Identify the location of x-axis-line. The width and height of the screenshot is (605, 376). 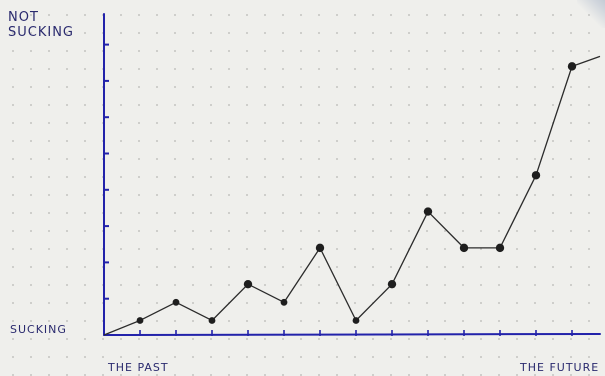
(352, 334).